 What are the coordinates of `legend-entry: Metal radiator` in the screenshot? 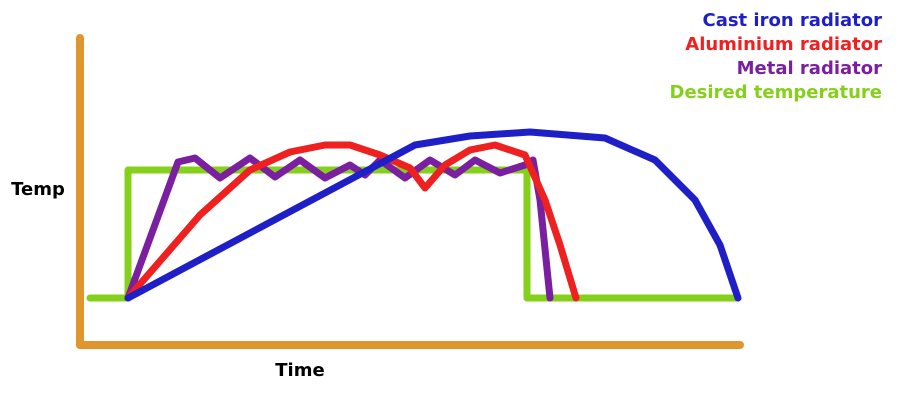 It's located at (810, 68).